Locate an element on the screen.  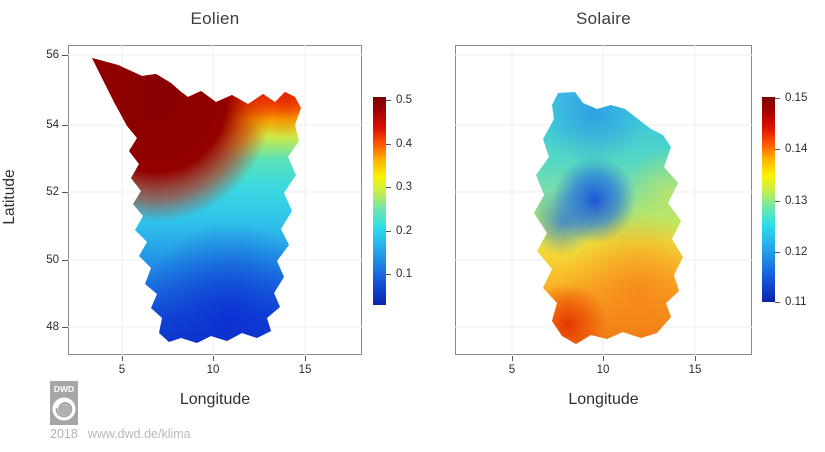
colorbar-tick-label: 0.2 is located at coordinates (404, 231).